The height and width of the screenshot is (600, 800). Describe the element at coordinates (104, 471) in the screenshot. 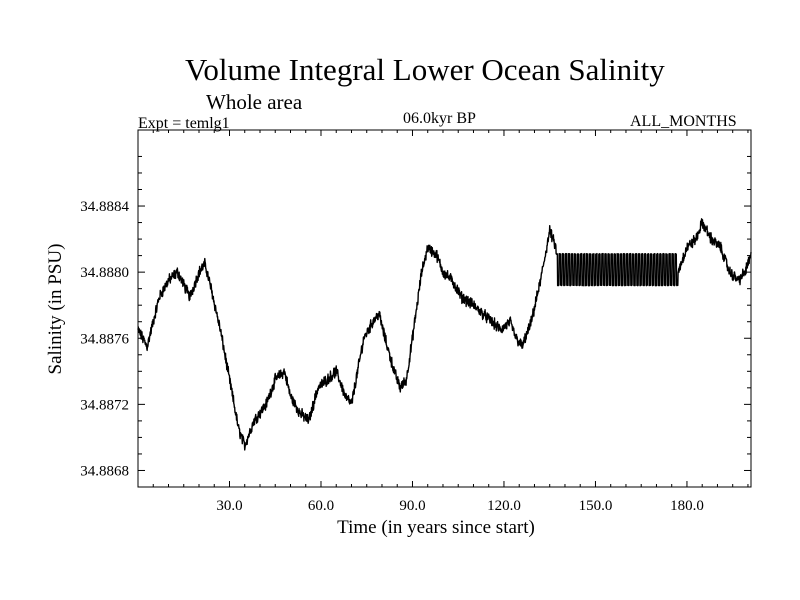

I see `y-tick-label: 34.8868` at that location.